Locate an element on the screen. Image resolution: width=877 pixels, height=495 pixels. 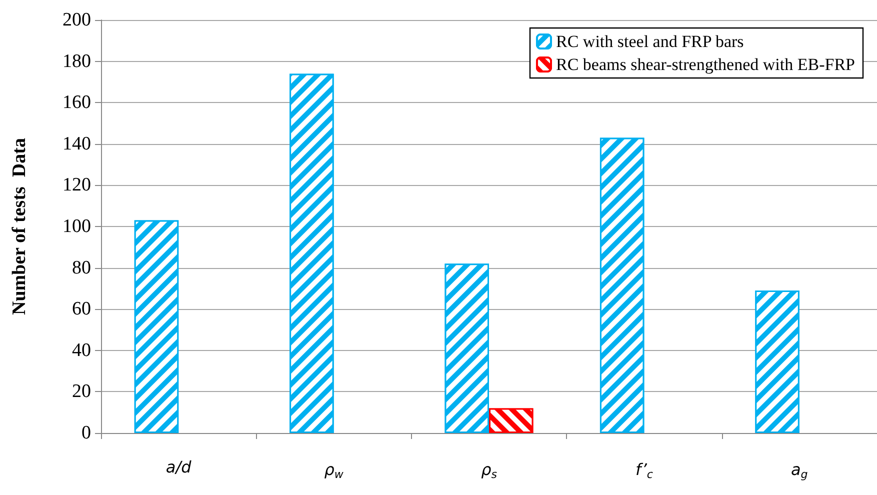
legend-label: RC with steel and FRP bars is located at coordinates (650, 41).